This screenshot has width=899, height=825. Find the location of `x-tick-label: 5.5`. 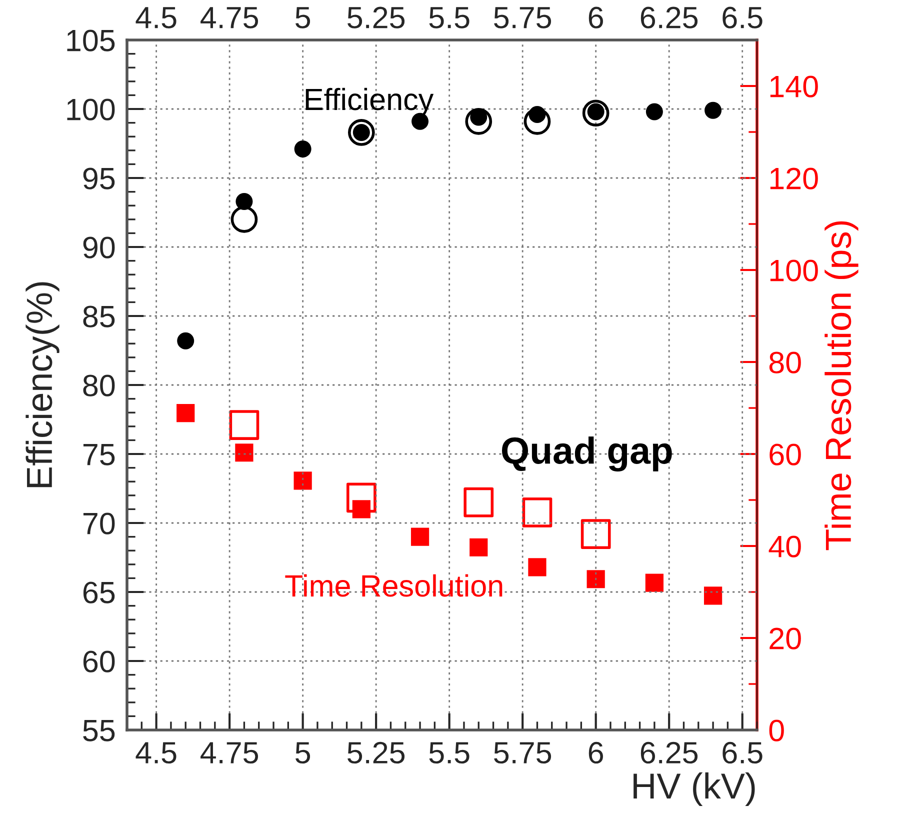

x-tick-label: 5.5 is located at coordinates (449, 17).